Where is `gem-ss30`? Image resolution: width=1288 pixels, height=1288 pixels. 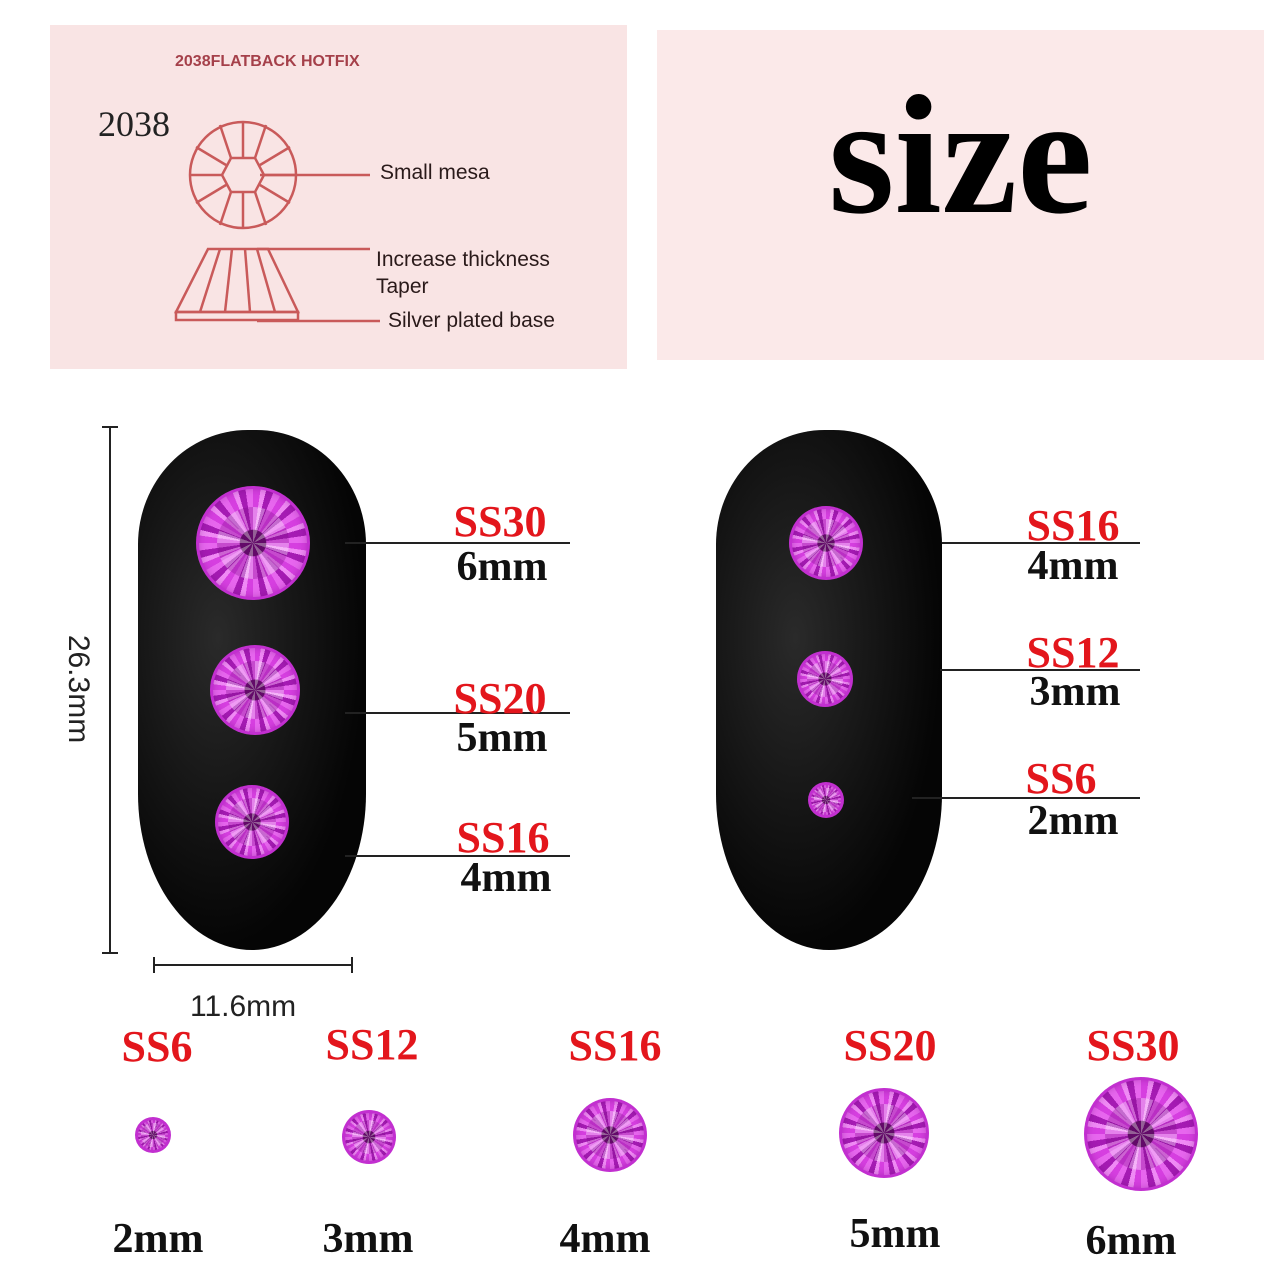 gem-ss30 is located at coordinates (253, 543).